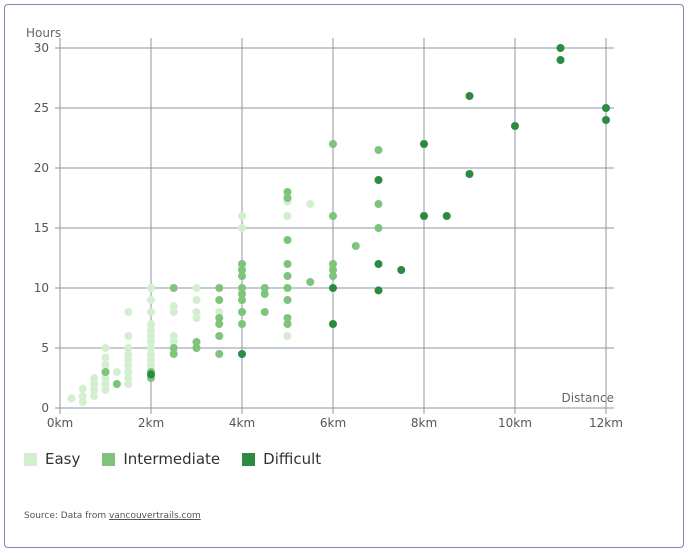 The height and width of the screenshot is (555, 689). I want to click on legend: Easy Intermediate Difficult, so click(183, 459).